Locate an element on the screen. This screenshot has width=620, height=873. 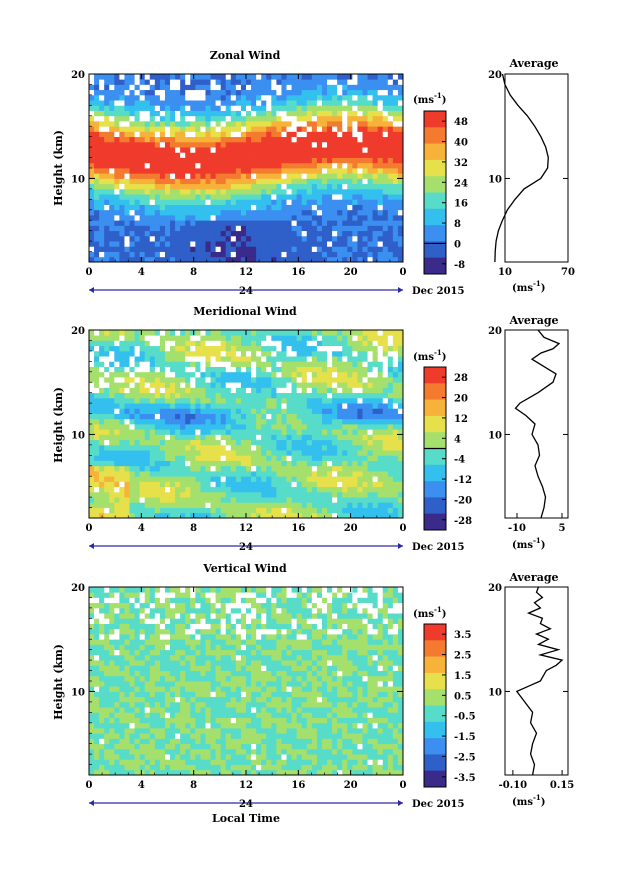
colorbar-swatch is located at coordinates (435, 375).